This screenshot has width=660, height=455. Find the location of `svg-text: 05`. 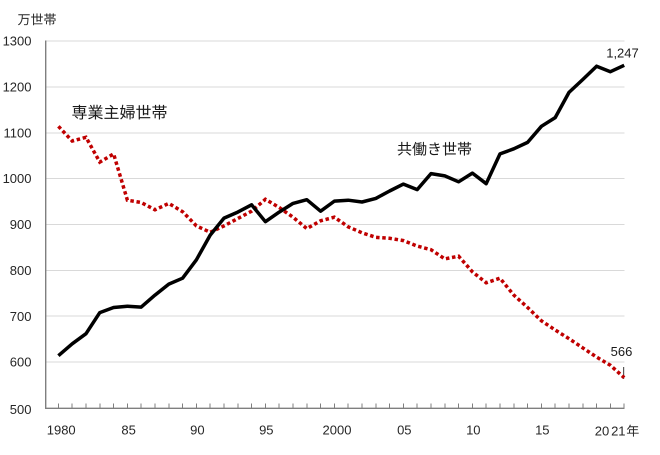

svg-text: 05 is located at coordinates (404, 429).